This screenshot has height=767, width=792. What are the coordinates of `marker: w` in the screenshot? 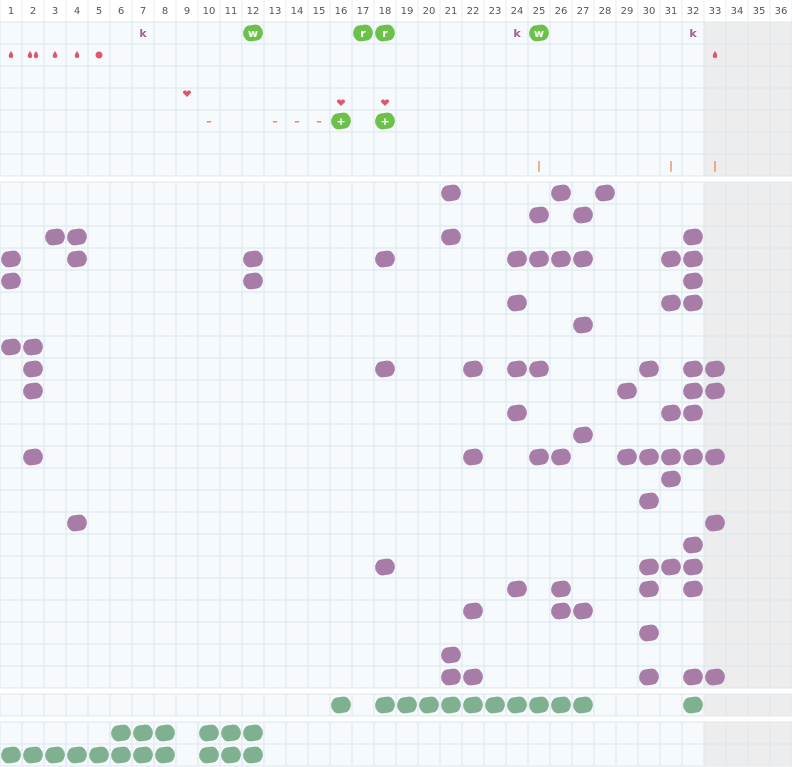 It's located at (539, 33).